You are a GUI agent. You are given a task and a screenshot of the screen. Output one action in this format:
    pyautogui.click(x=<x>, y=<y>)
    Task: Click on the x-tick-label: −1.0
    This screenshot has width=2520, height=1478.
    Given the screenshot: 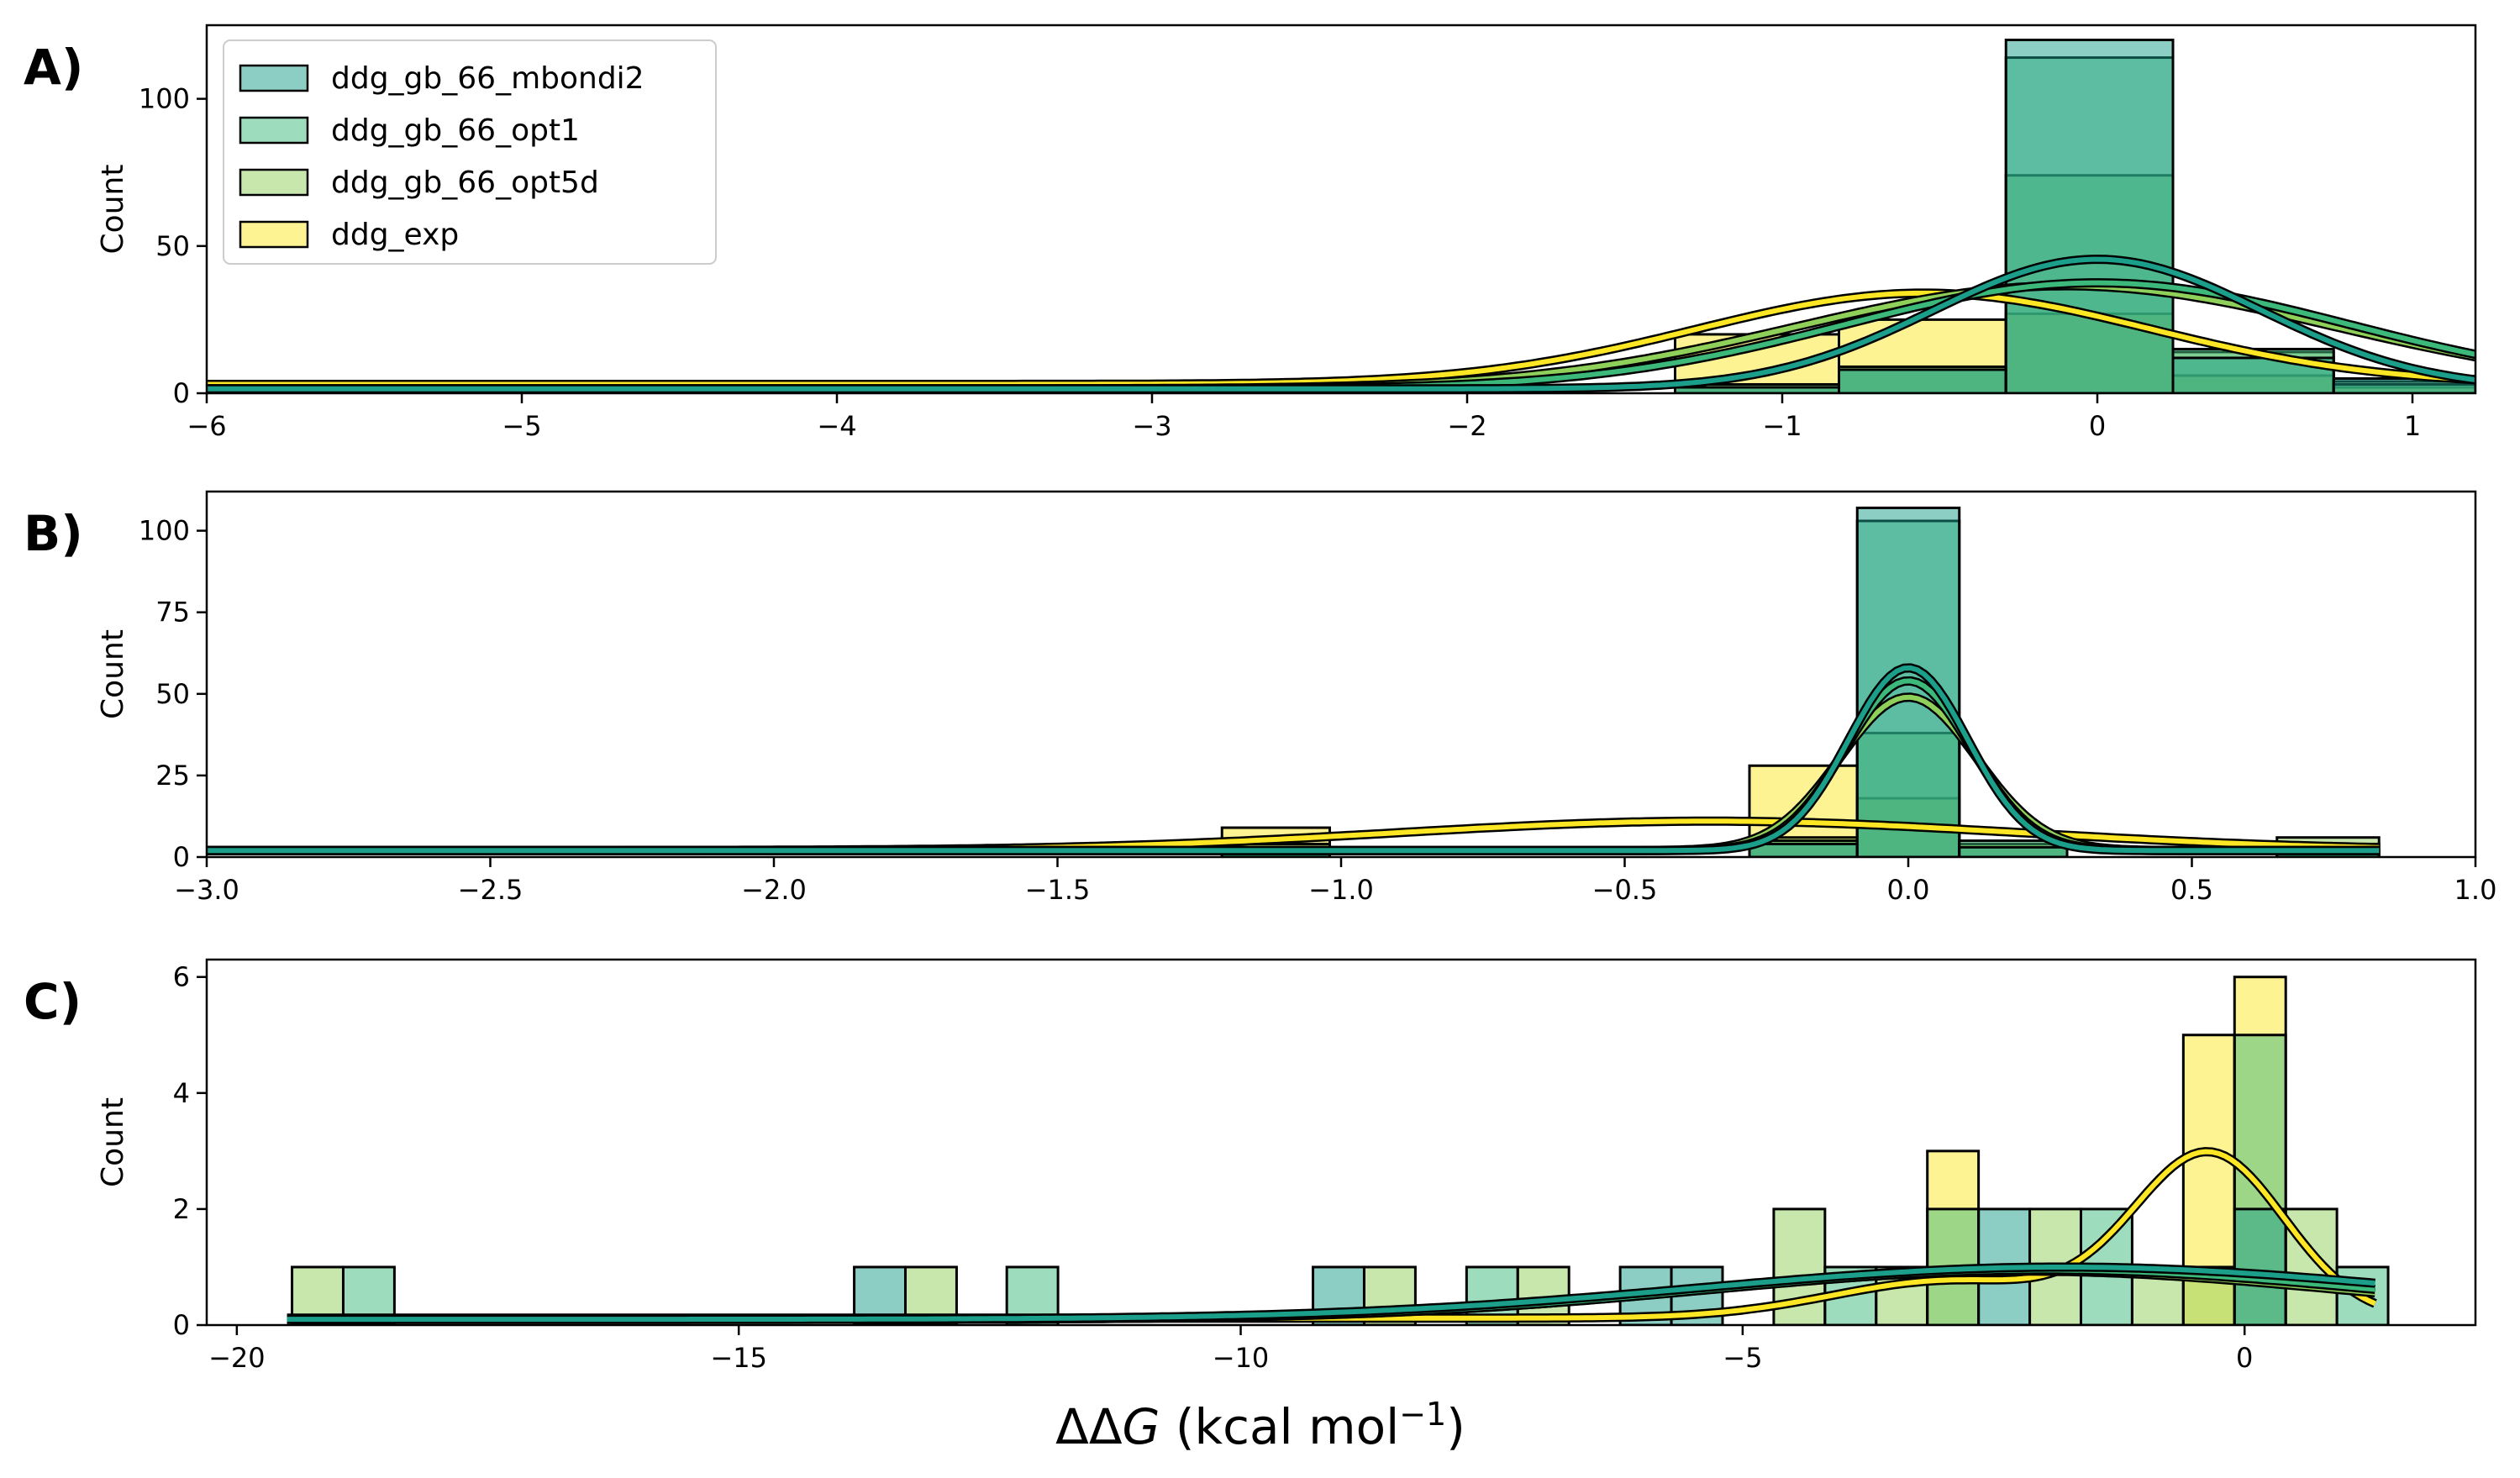 What is the action you would take?
    pyautogui.click(x=1341, y=890)
    